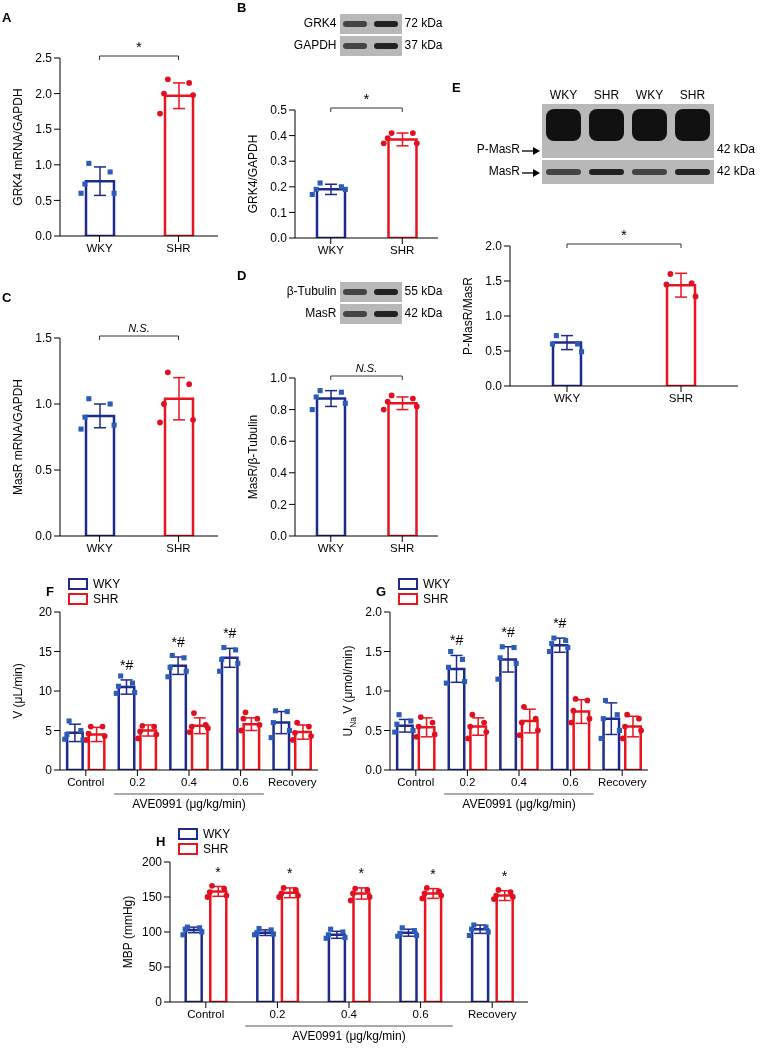 The image size is (768, 1049). Describe the element at coordinates (279, 212) in the screenshot. I see `y-tick-label: 0.1` at that location.